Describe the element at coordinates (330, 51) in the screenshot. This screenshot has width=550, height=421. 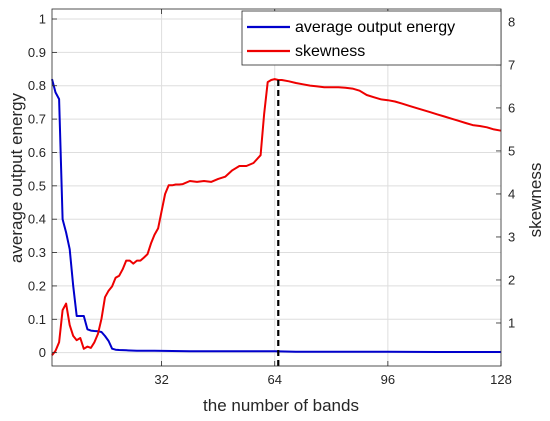
I see `legend-label-skewness: skewness` at that location.